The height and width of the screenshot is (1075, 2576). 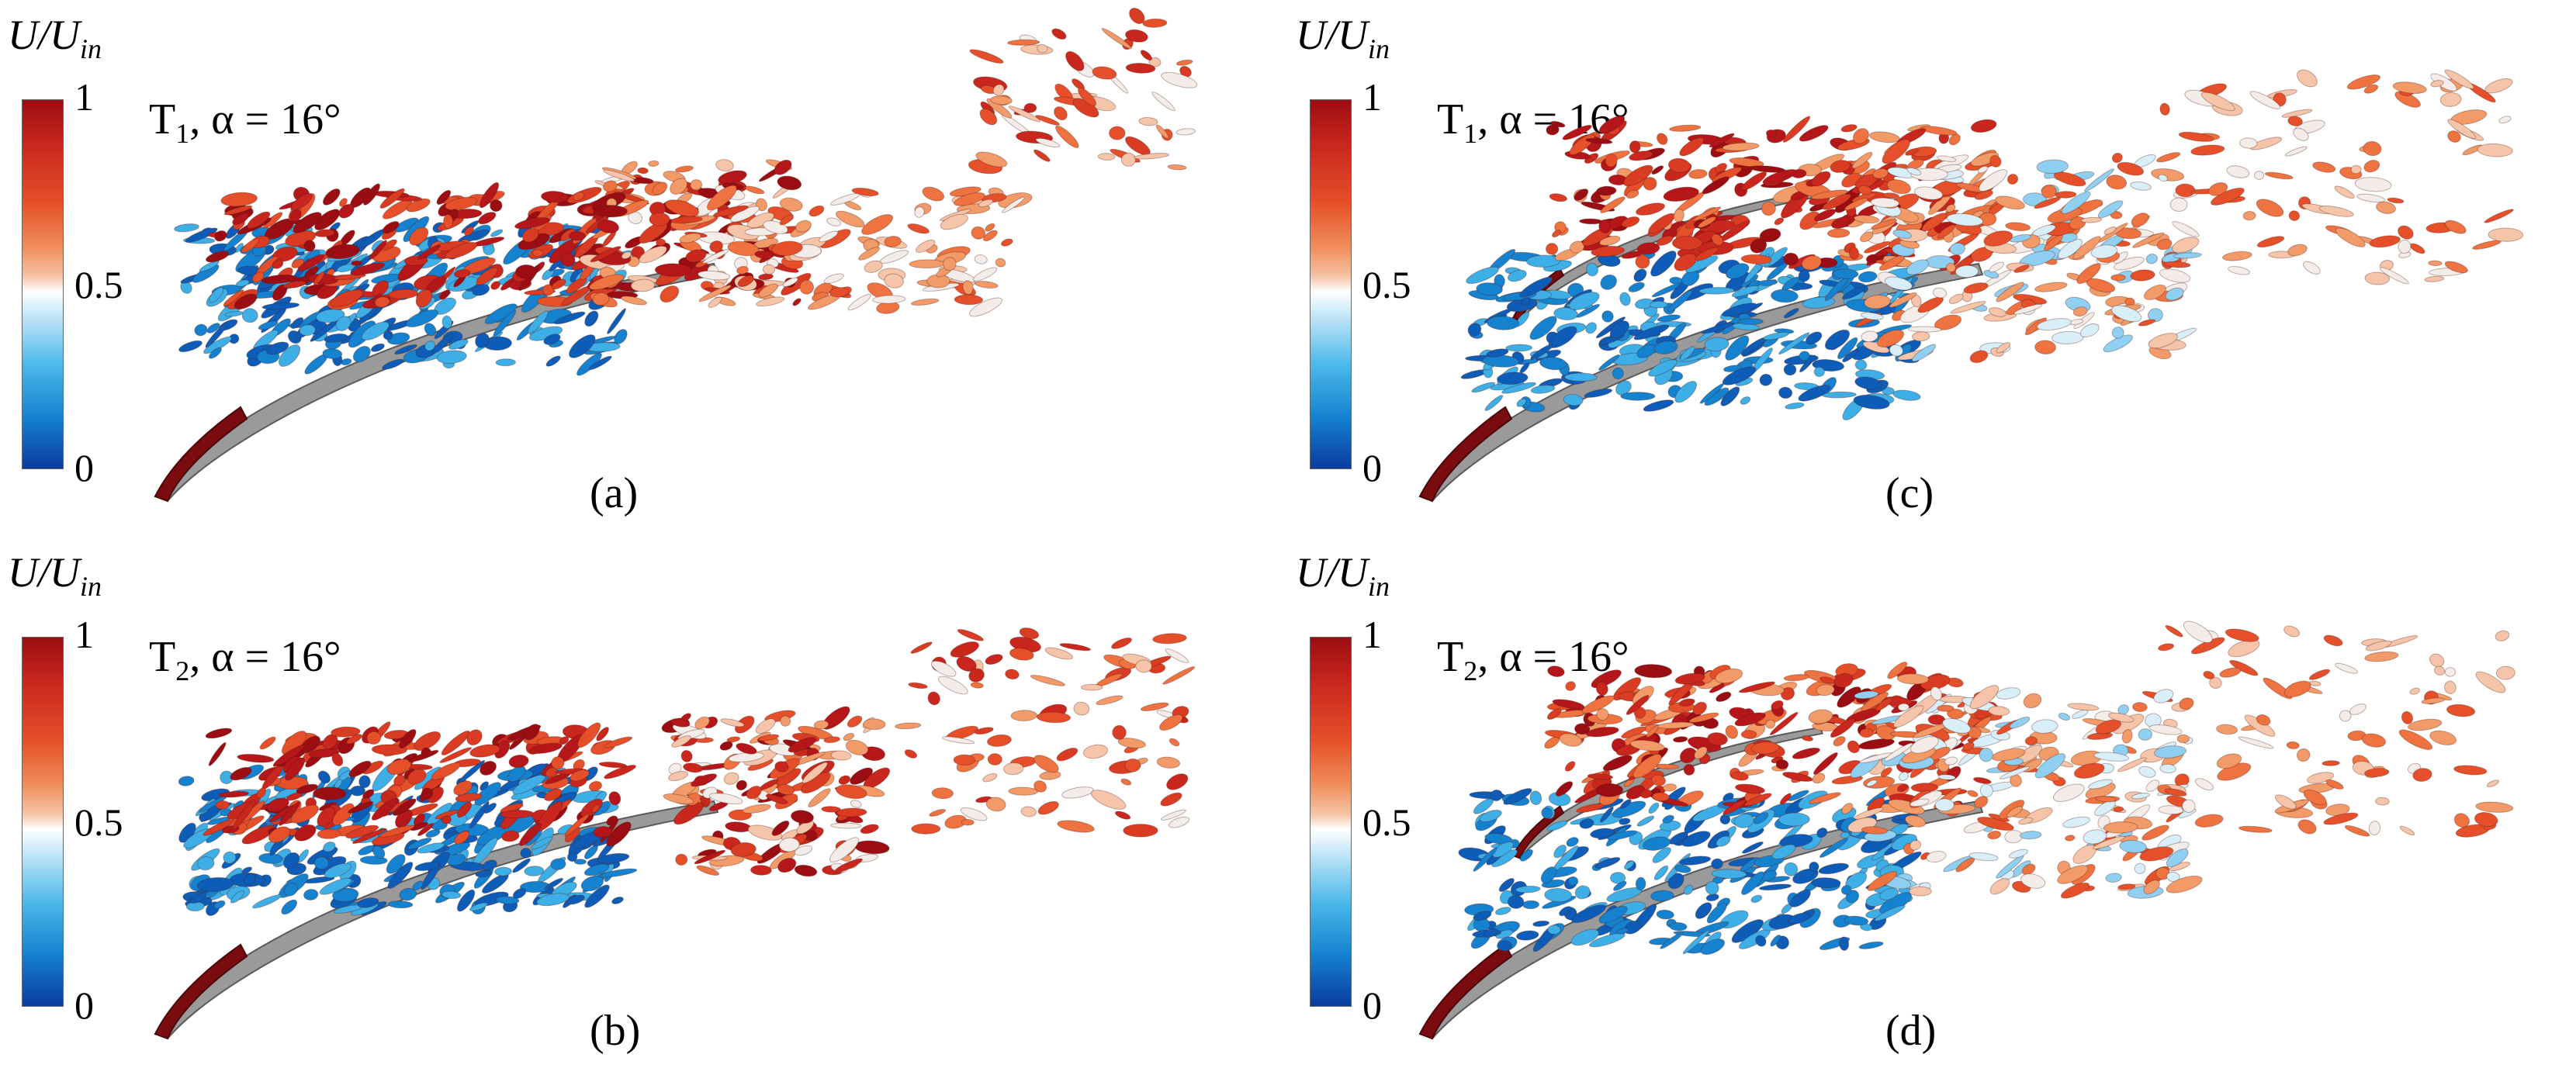 I want to click on subfigure-label: (c), so click(x=1910, y=493).